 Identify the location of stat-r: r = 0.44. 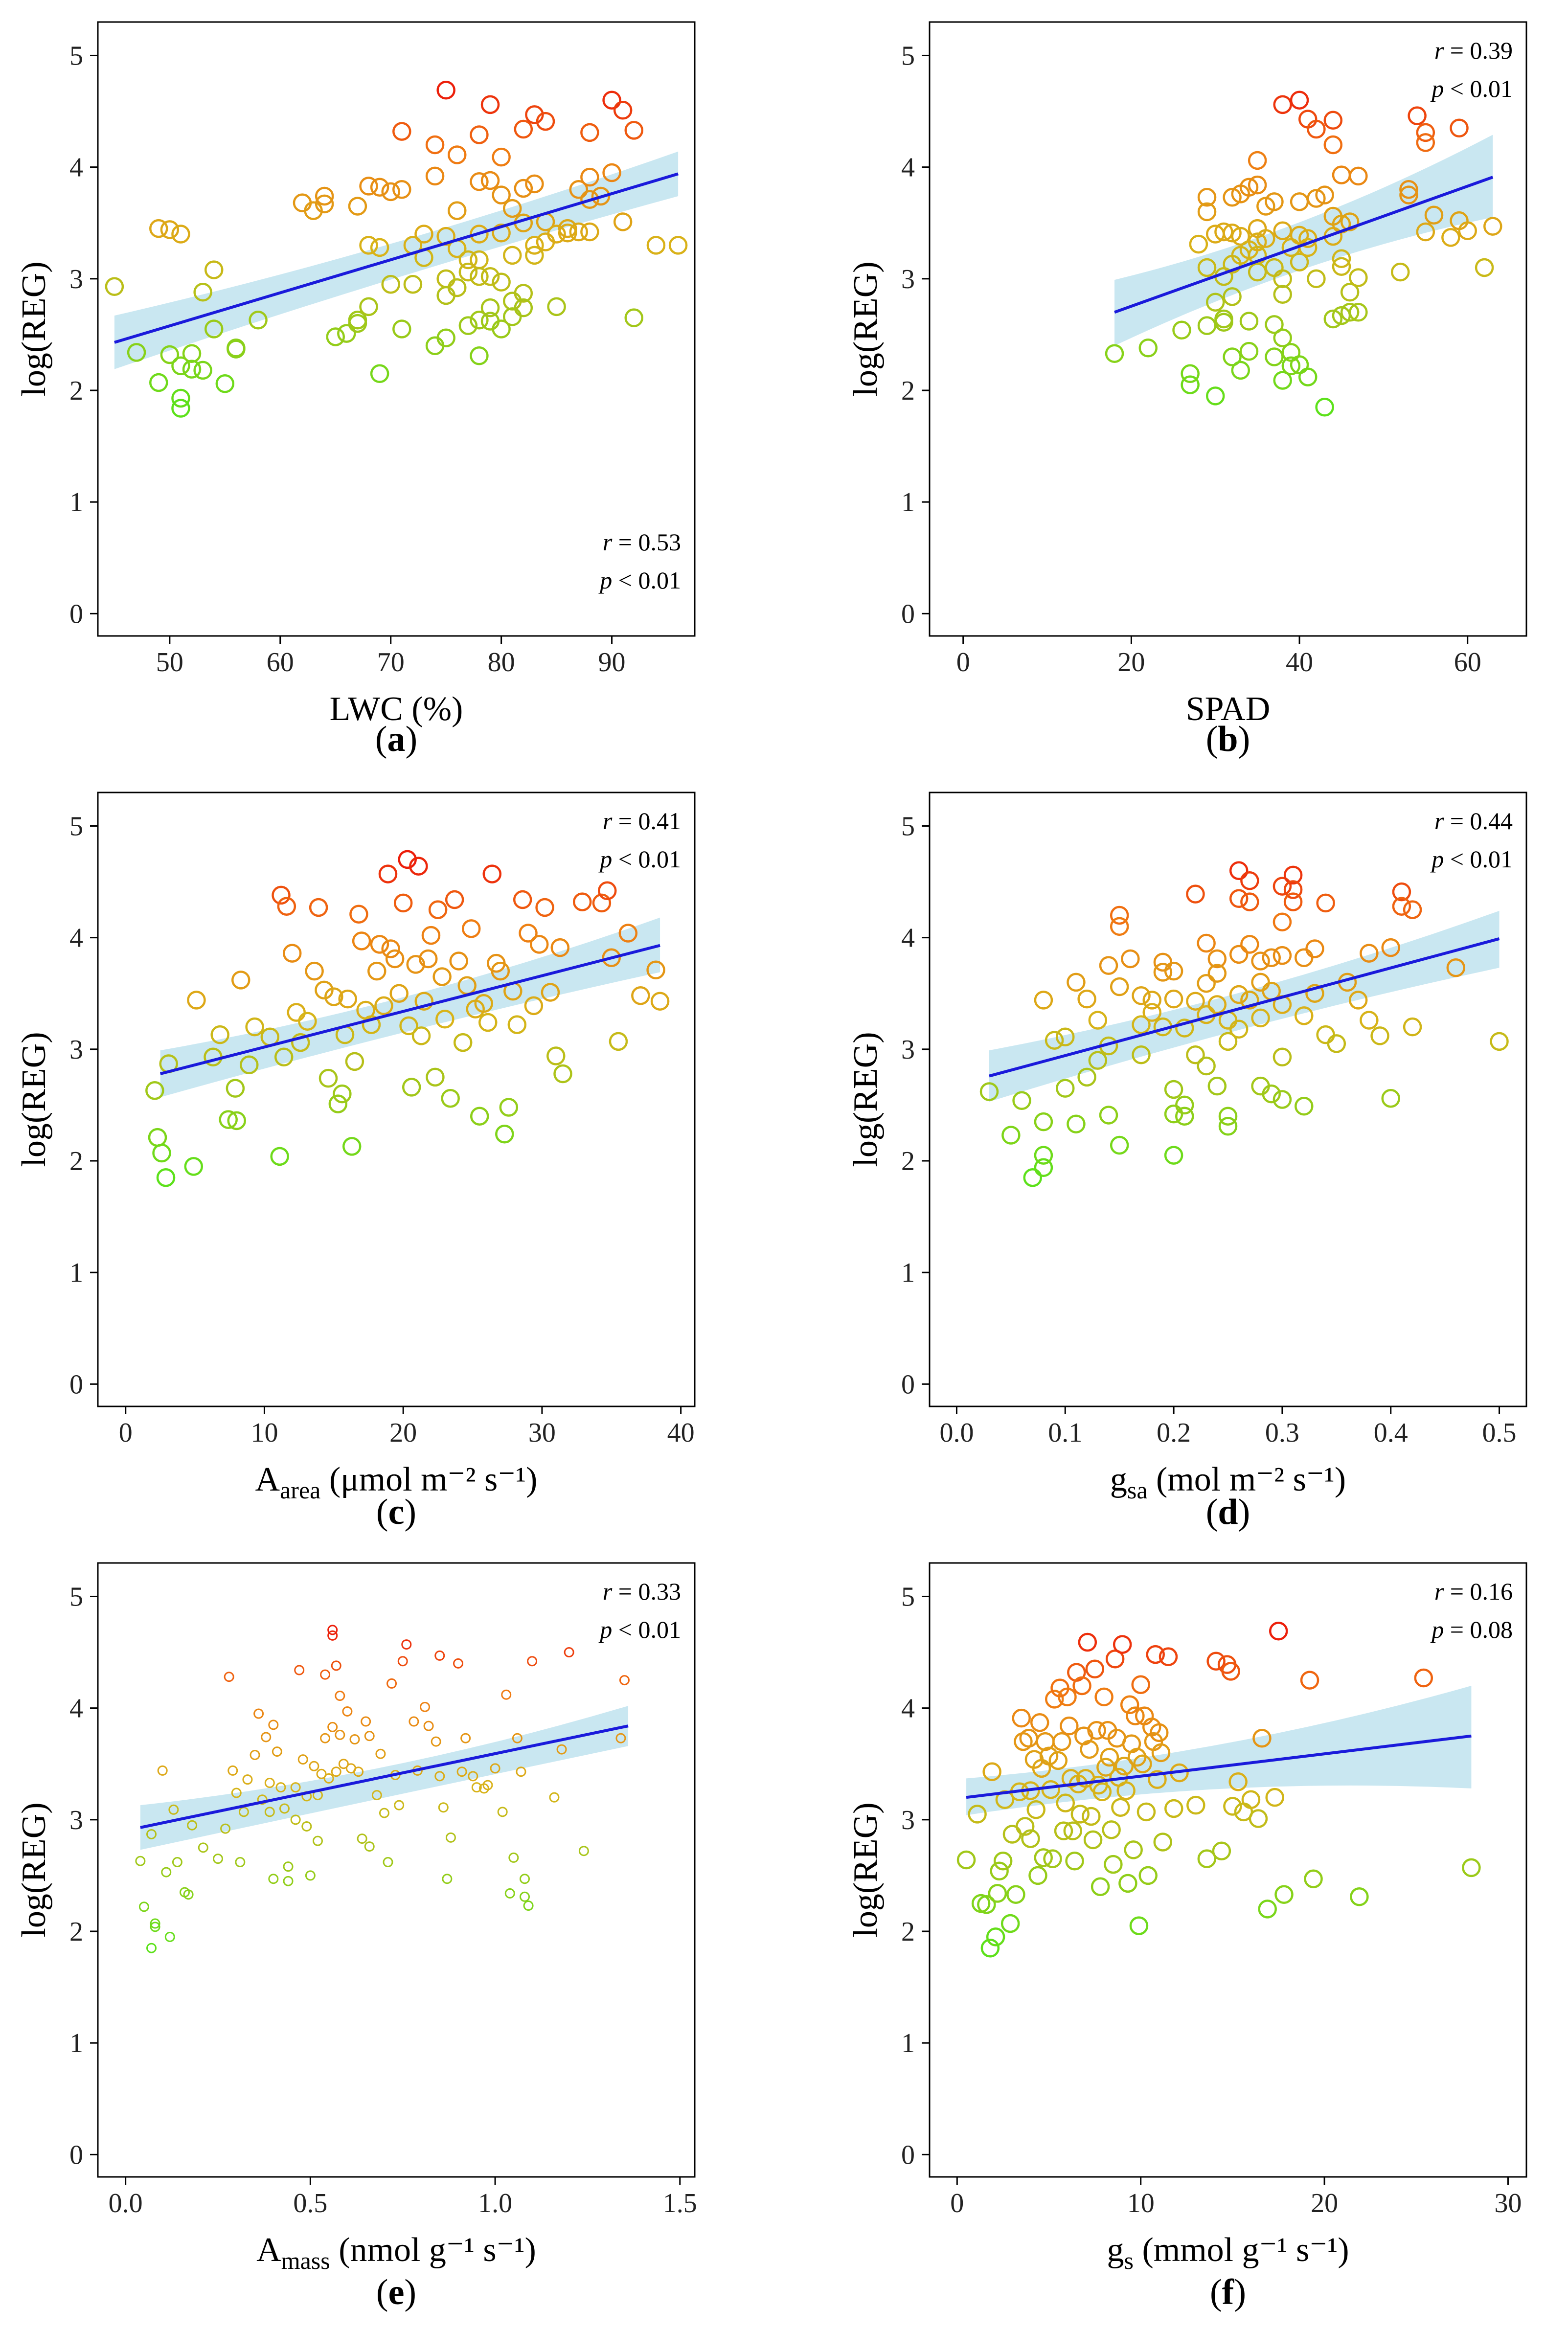
(1473, 821).